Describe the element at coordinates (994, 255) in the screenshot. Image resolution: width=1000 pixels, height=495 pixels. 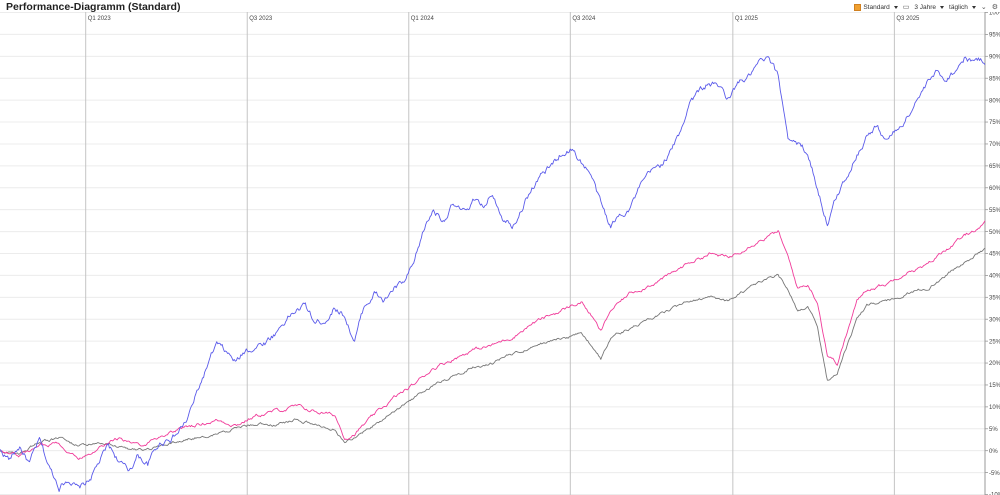
I see `y-tick-label: 45%` at that location.